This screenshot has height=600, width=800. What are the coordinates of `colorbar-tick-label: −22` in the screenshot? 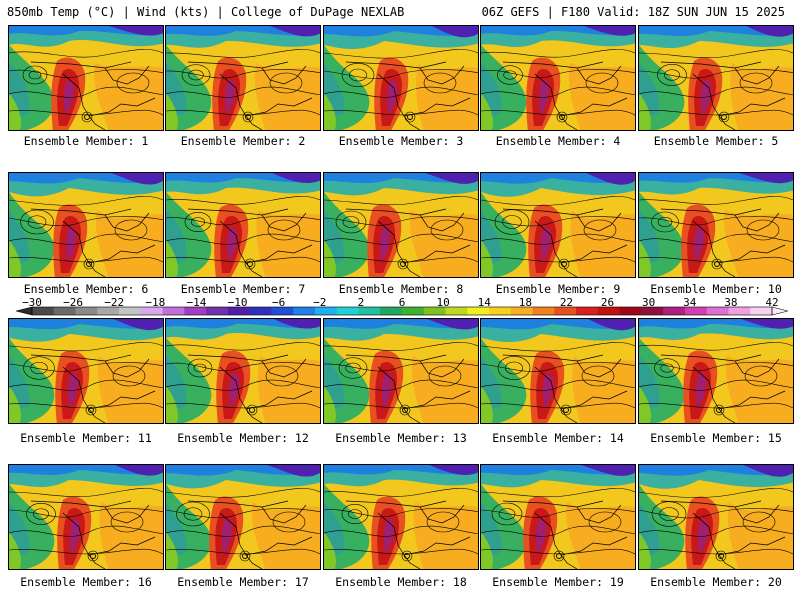 It's located at (114, 302).